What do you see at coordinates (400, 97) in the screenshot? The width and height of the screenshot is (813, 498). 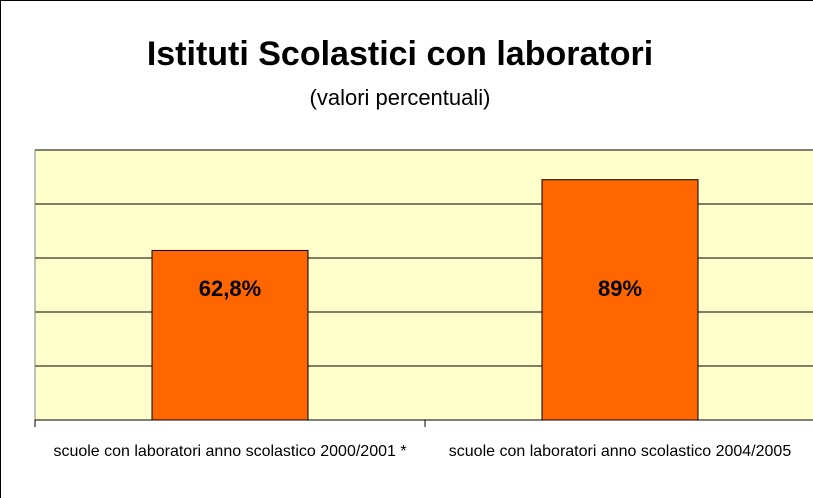 I see `chart-subtitle: (valori percentuali)` at bounding box center [400, 97].